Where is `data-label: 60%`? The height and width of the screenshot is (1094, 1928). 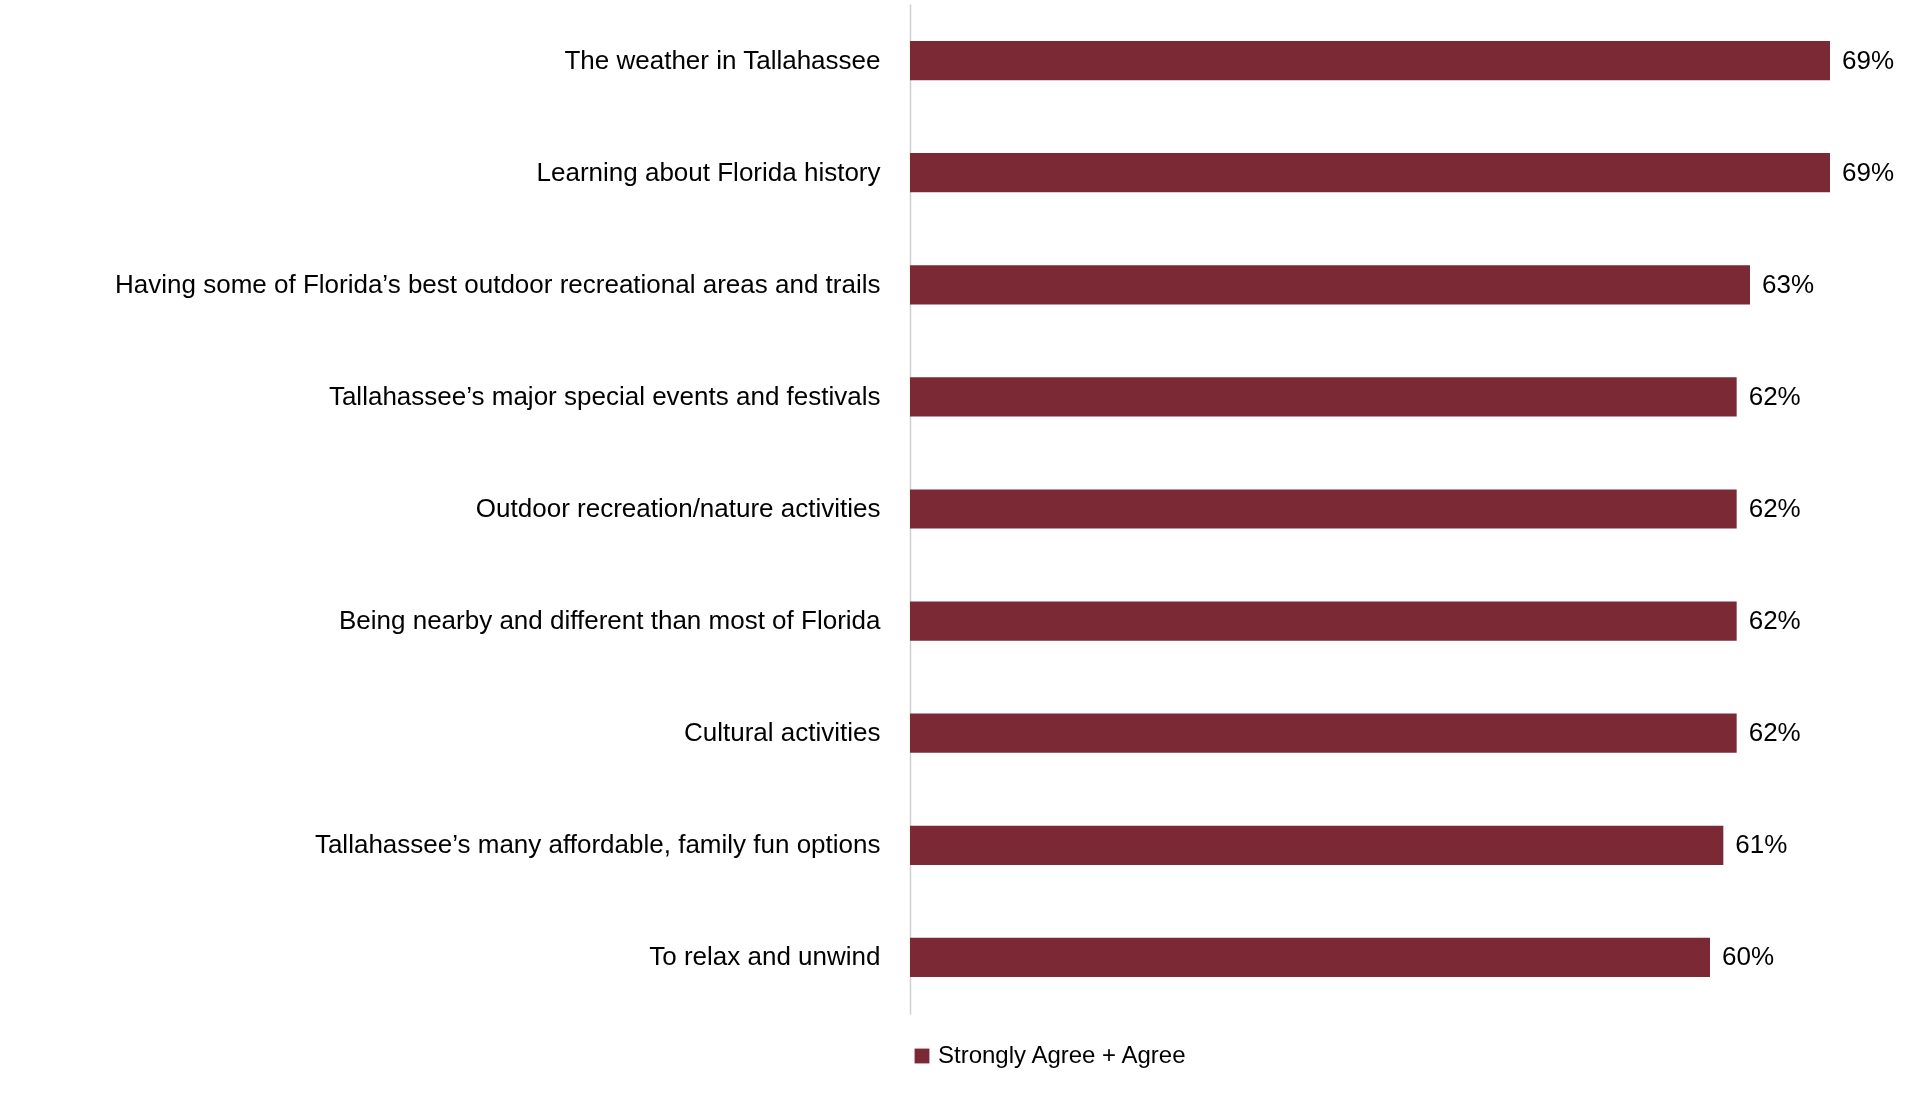
data-label: 60% is located at coordinates (1748, 956).